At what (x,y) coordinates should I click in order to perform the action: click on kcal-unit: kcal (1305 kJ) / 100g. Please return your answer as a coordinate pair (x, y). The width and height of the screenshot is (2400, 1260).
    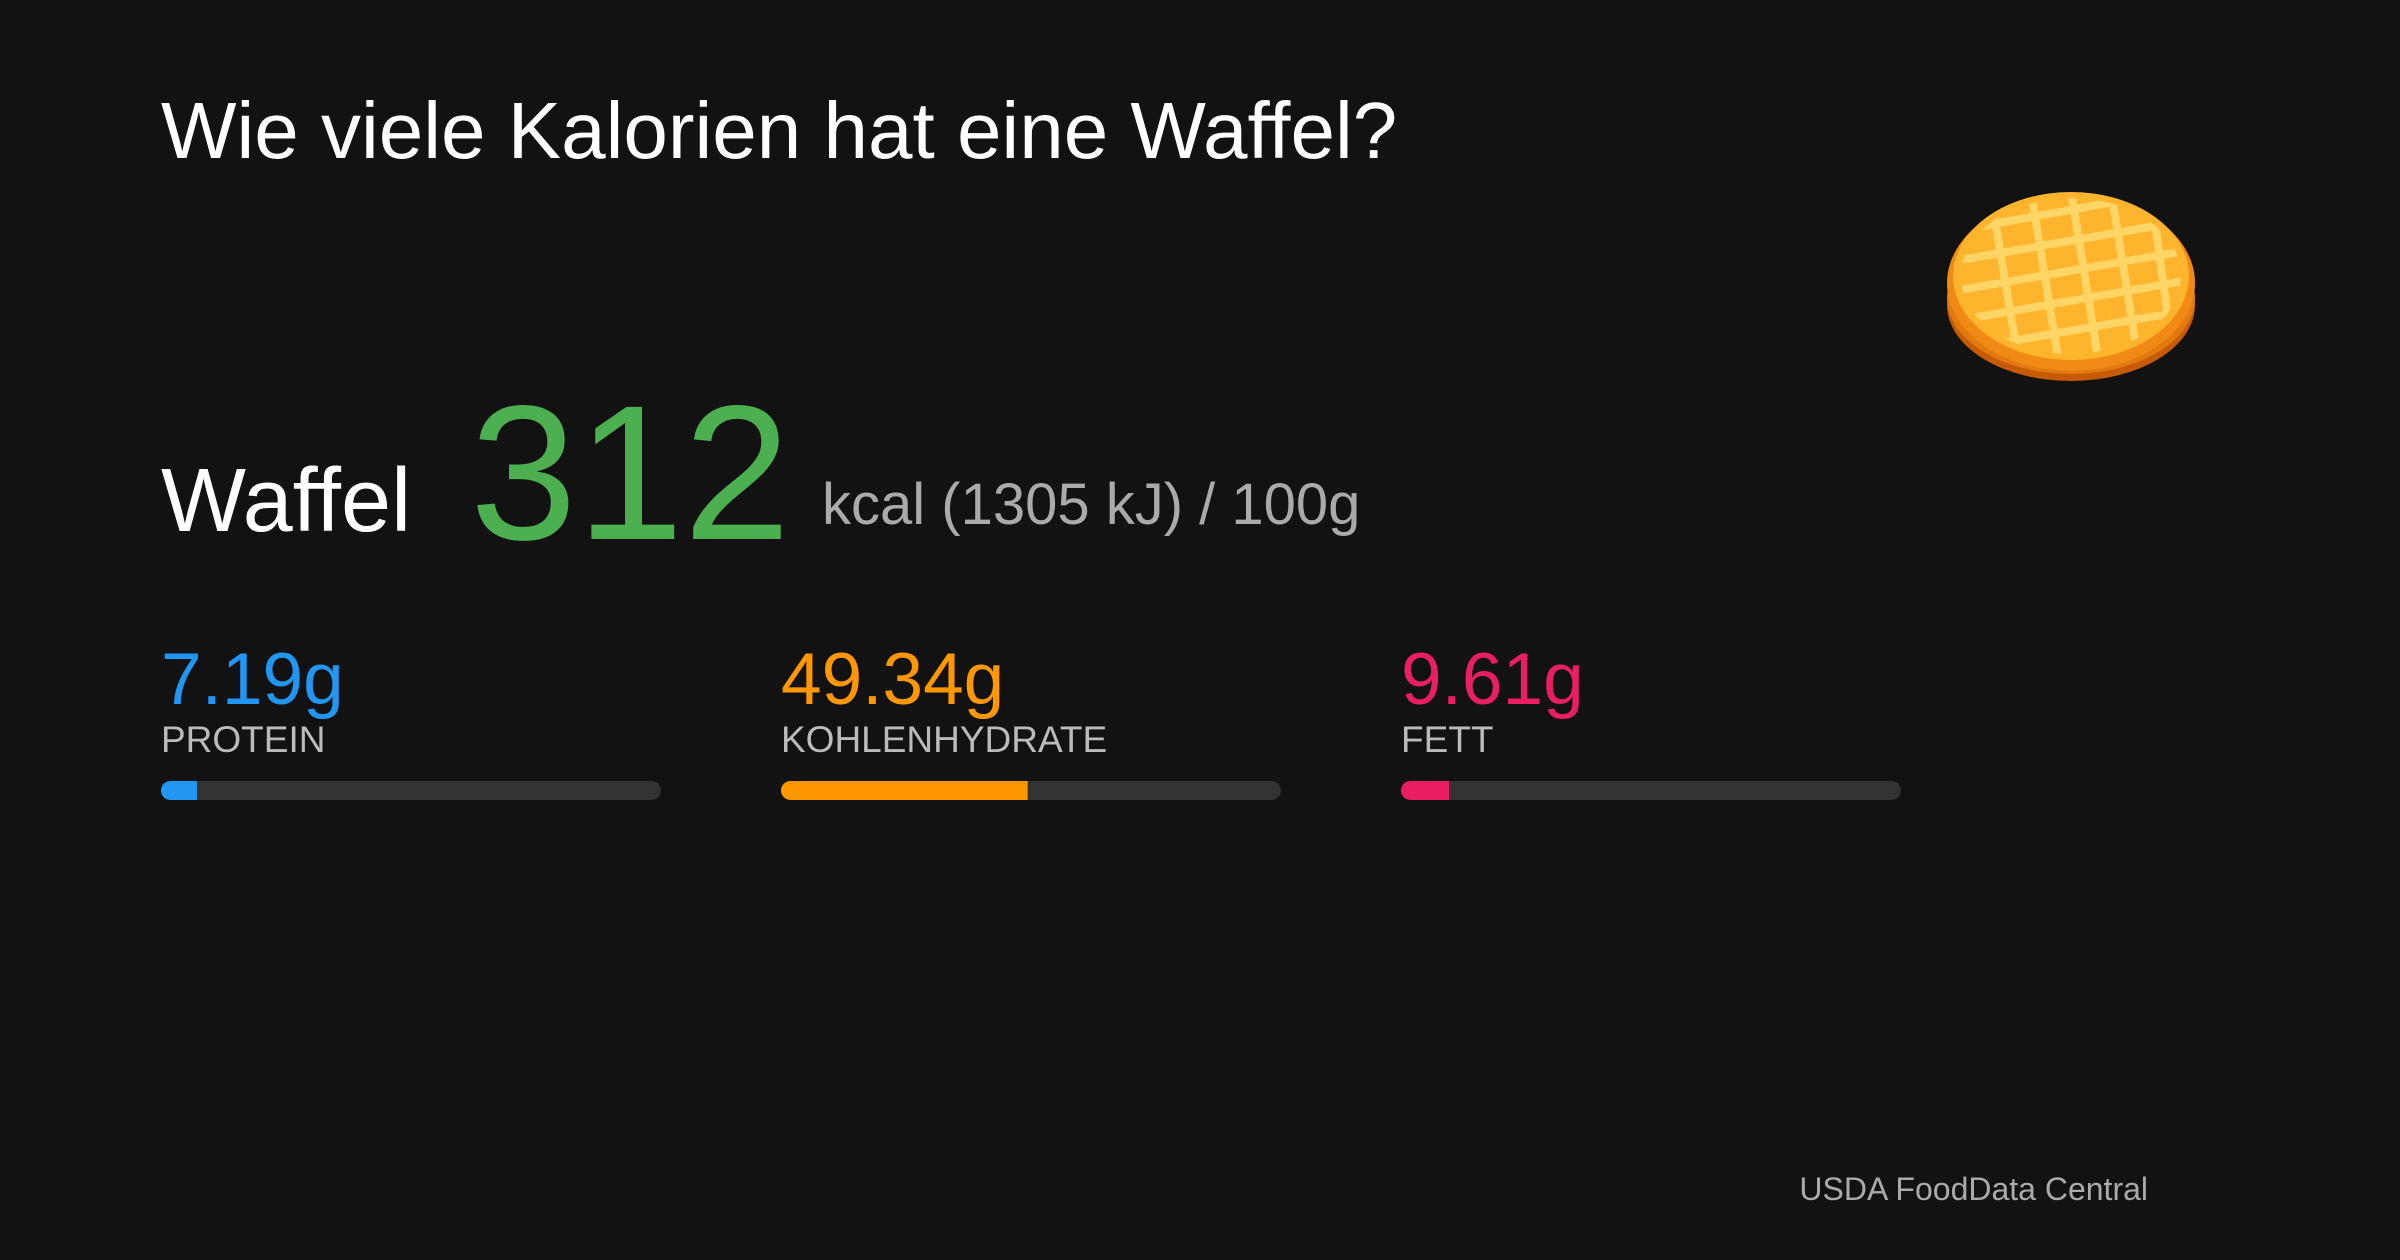
    Looking at the image, I should click on (1091, 504).